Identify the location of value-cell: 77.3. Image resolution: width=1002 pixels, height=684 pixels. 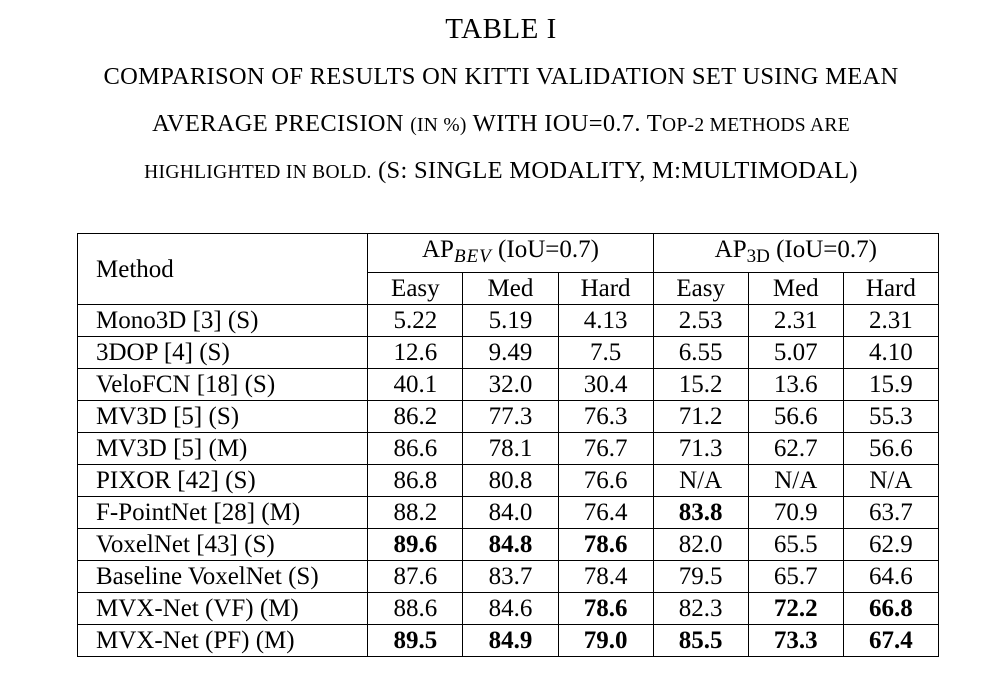
(510, 416).